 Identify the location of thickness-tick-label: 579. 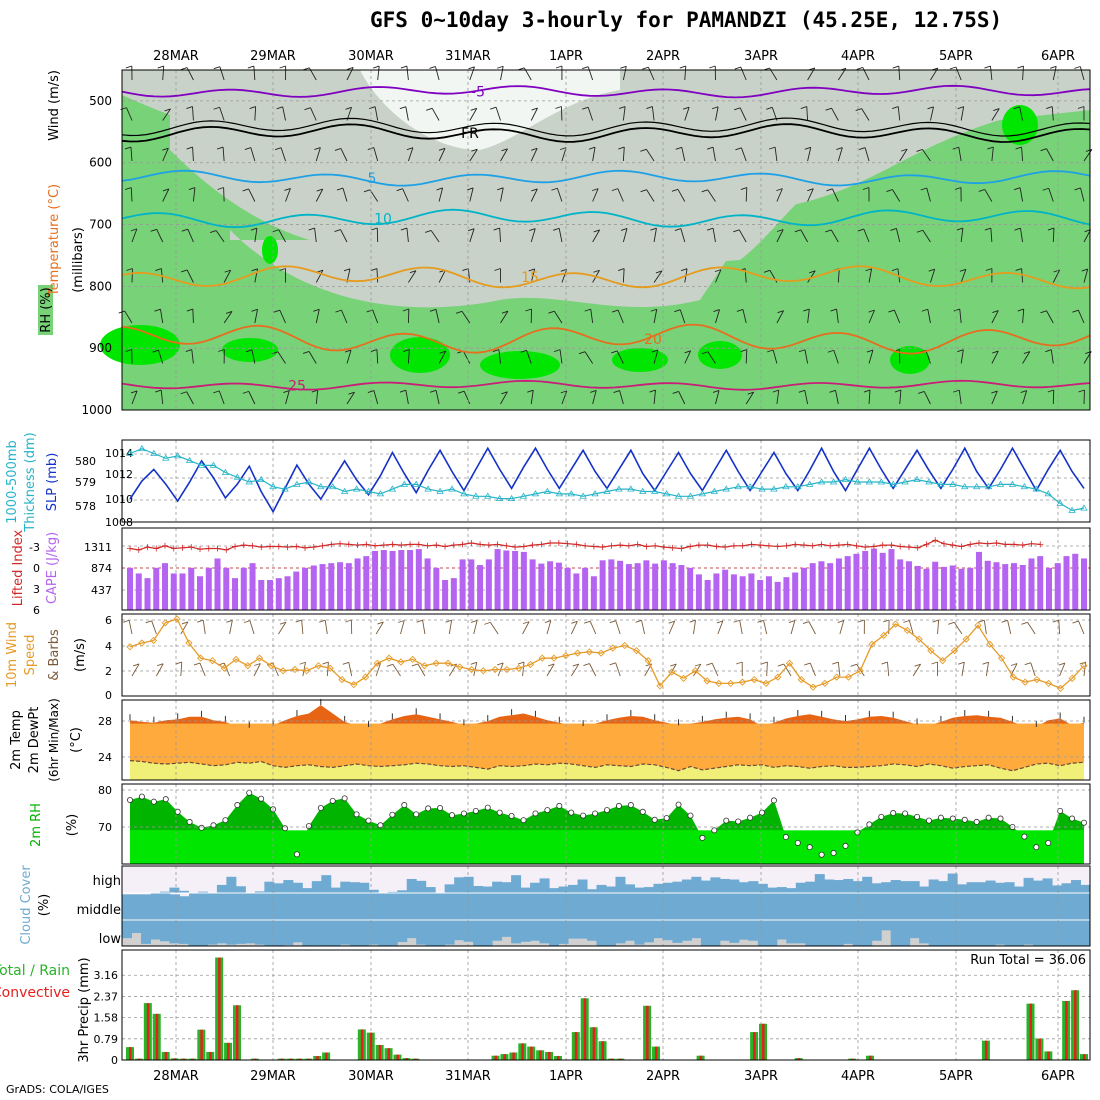
(85, 482).